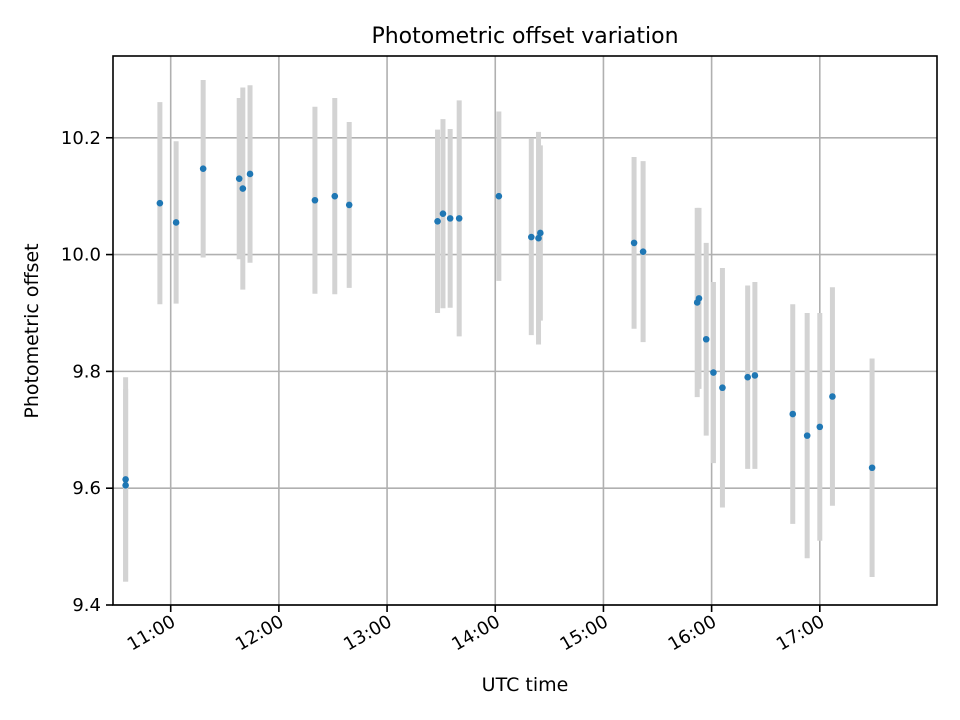  I want to click on chart-title: Photometric offset variation, so click(524, 36).